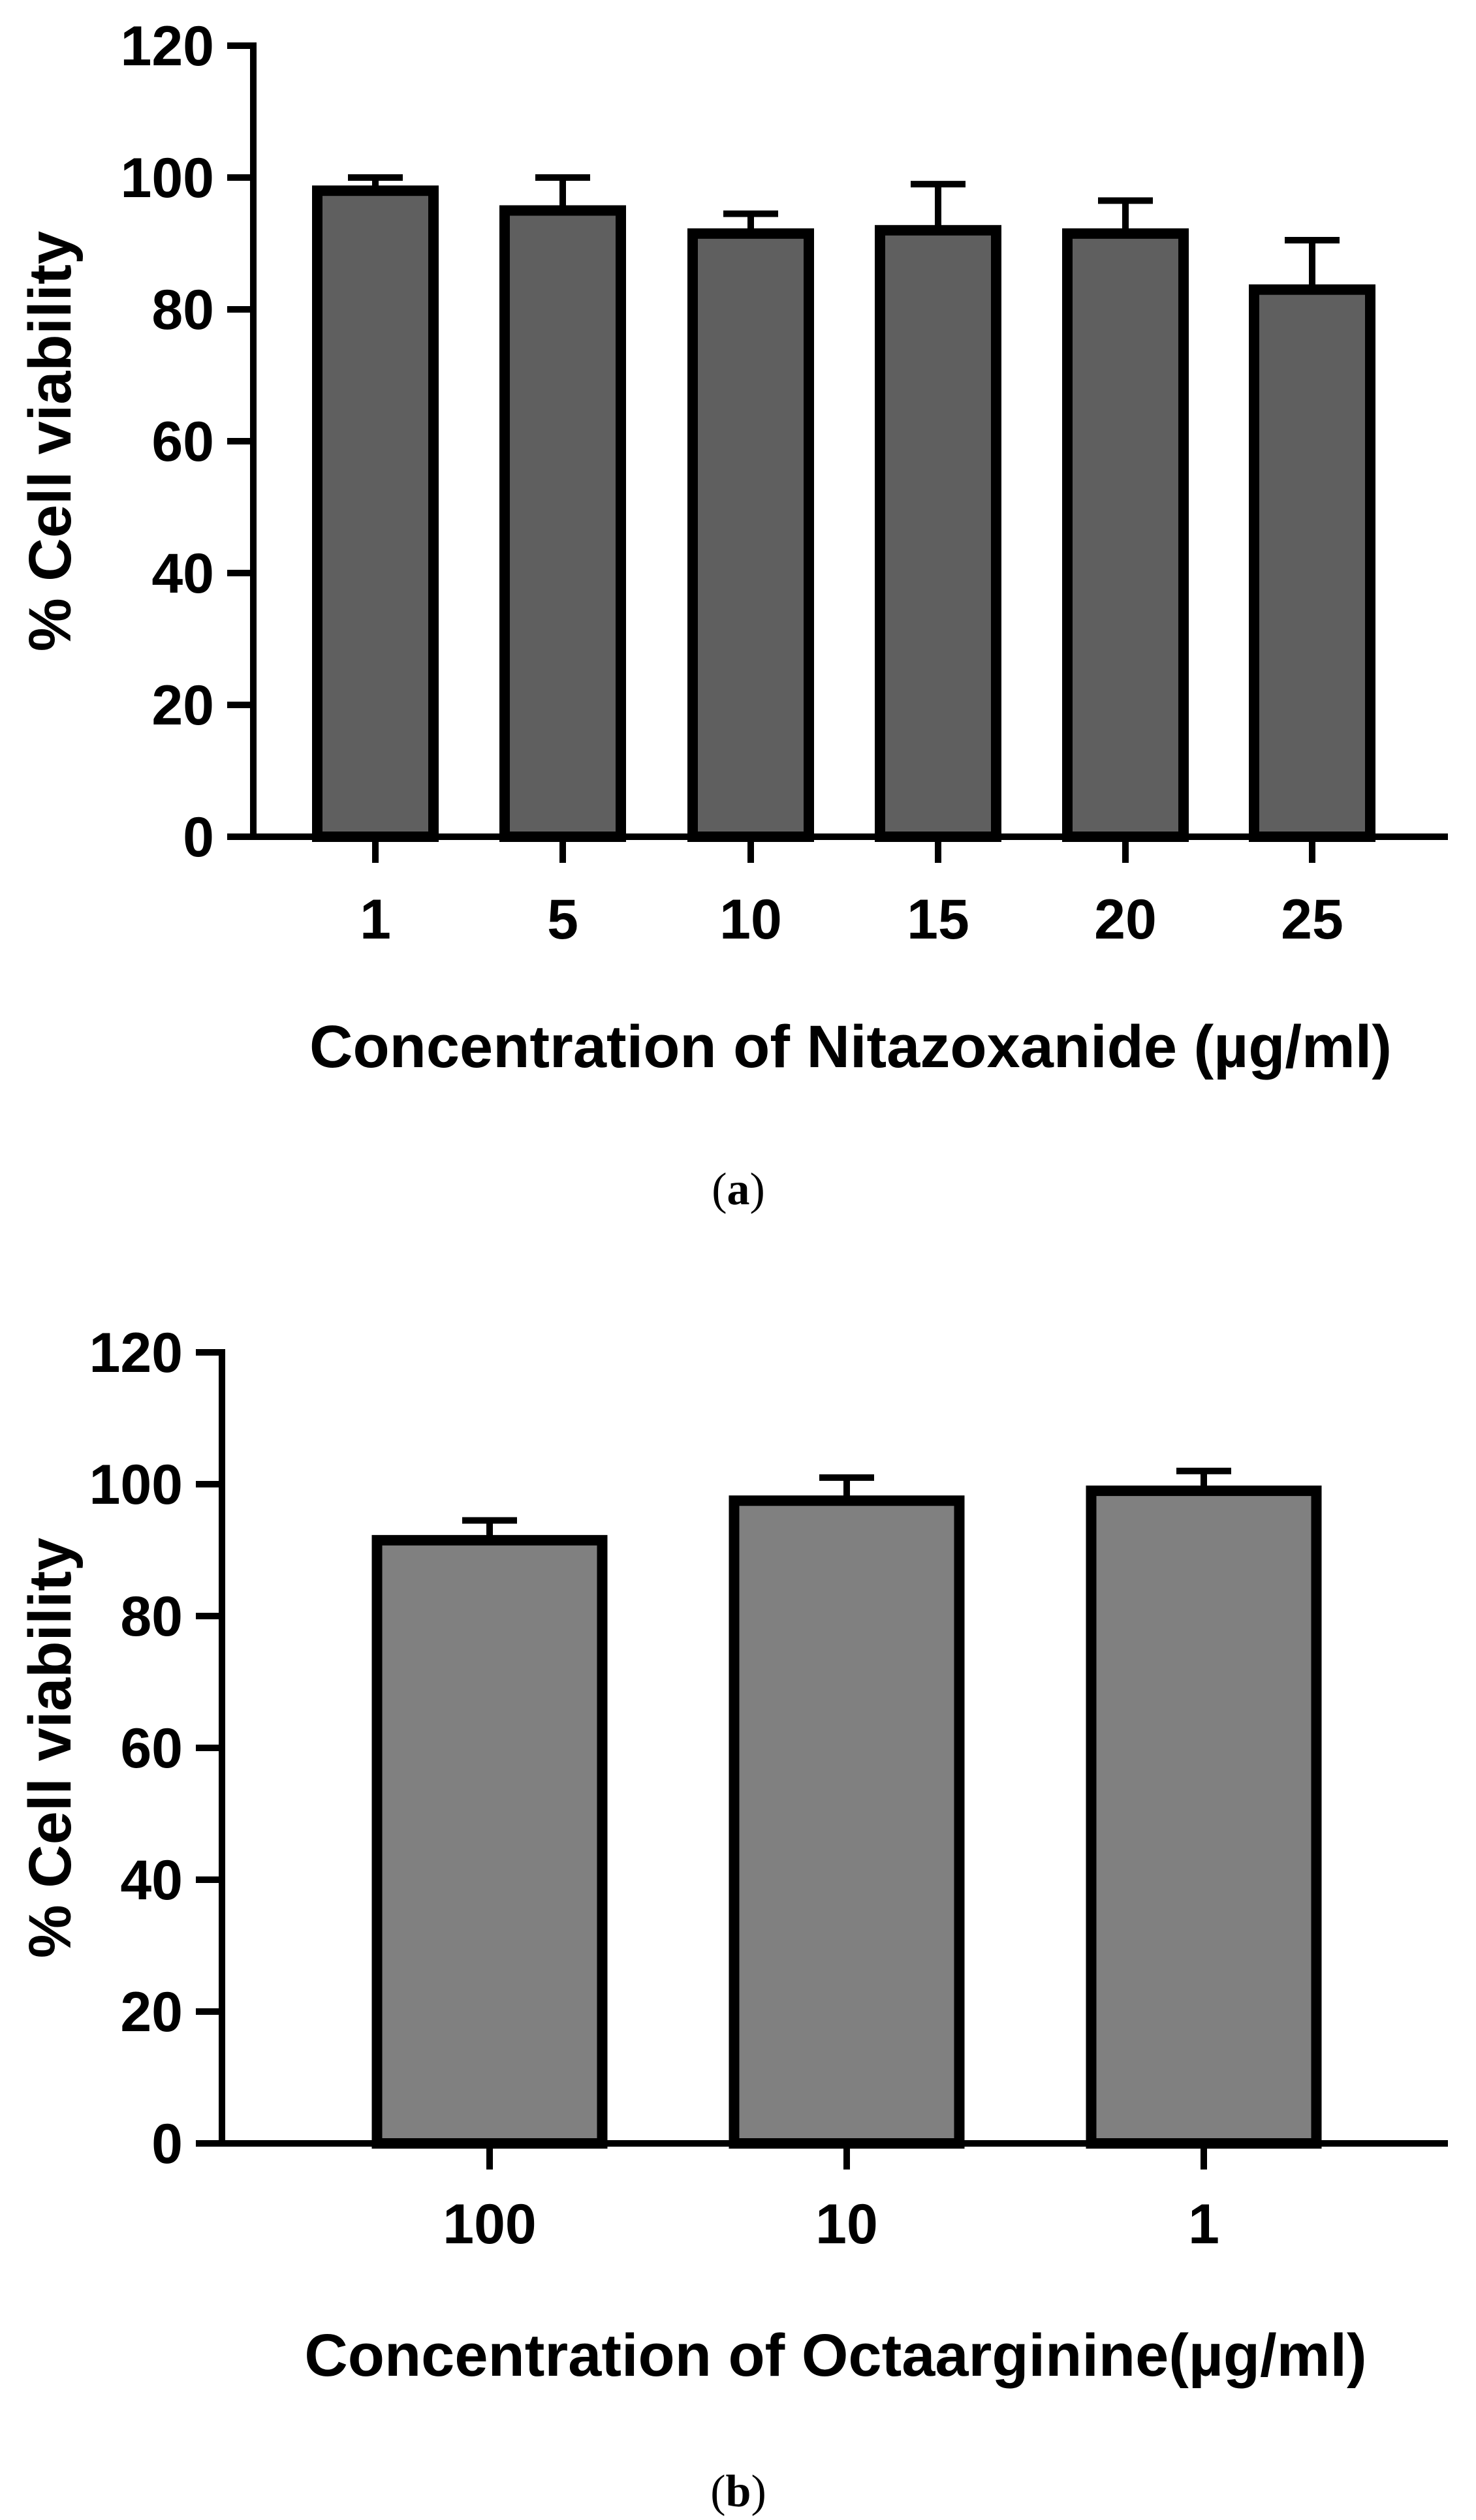 The image size is (1476, 2520). I want to click on chart-a-ytick-label-100: 100, so click(168, 178).